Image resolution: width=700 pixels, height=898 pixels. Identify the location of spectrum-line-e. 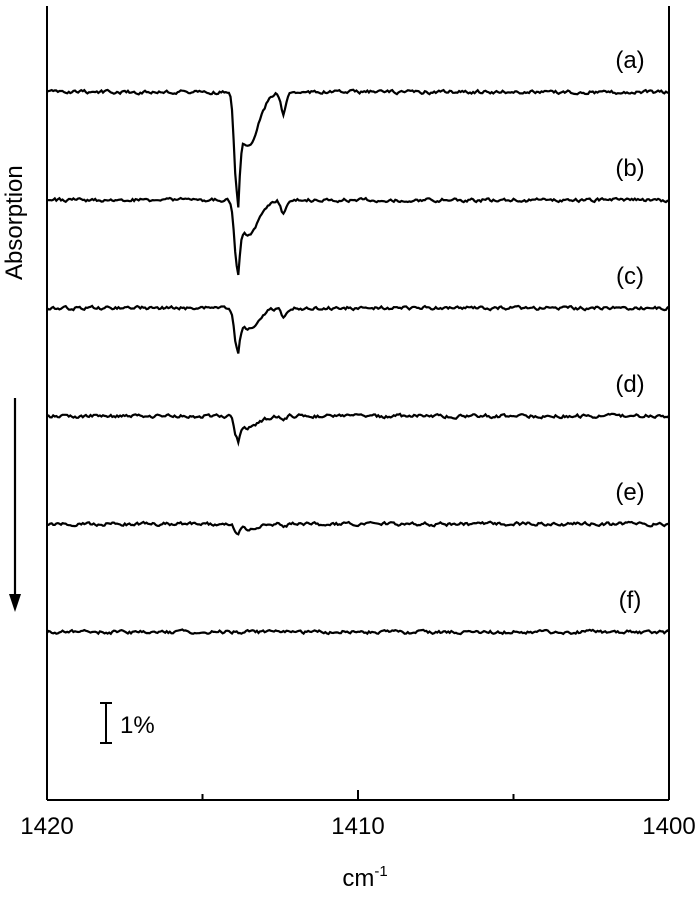
(358, 528).